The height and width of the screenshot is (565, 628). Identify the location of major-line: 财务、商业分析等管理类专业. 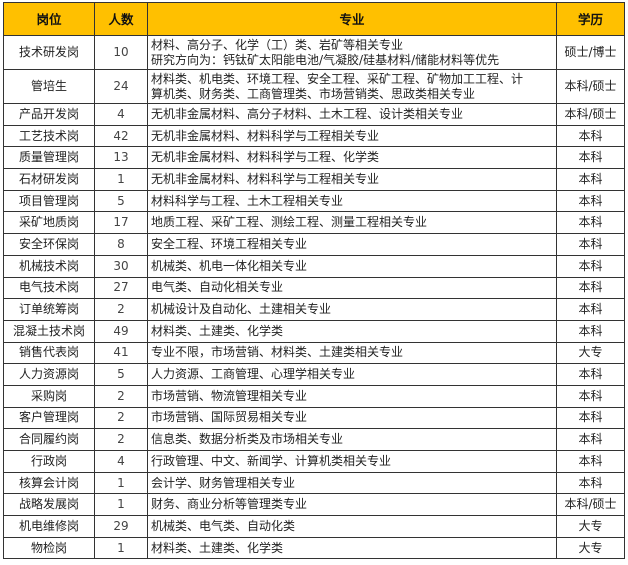
(229, 504).